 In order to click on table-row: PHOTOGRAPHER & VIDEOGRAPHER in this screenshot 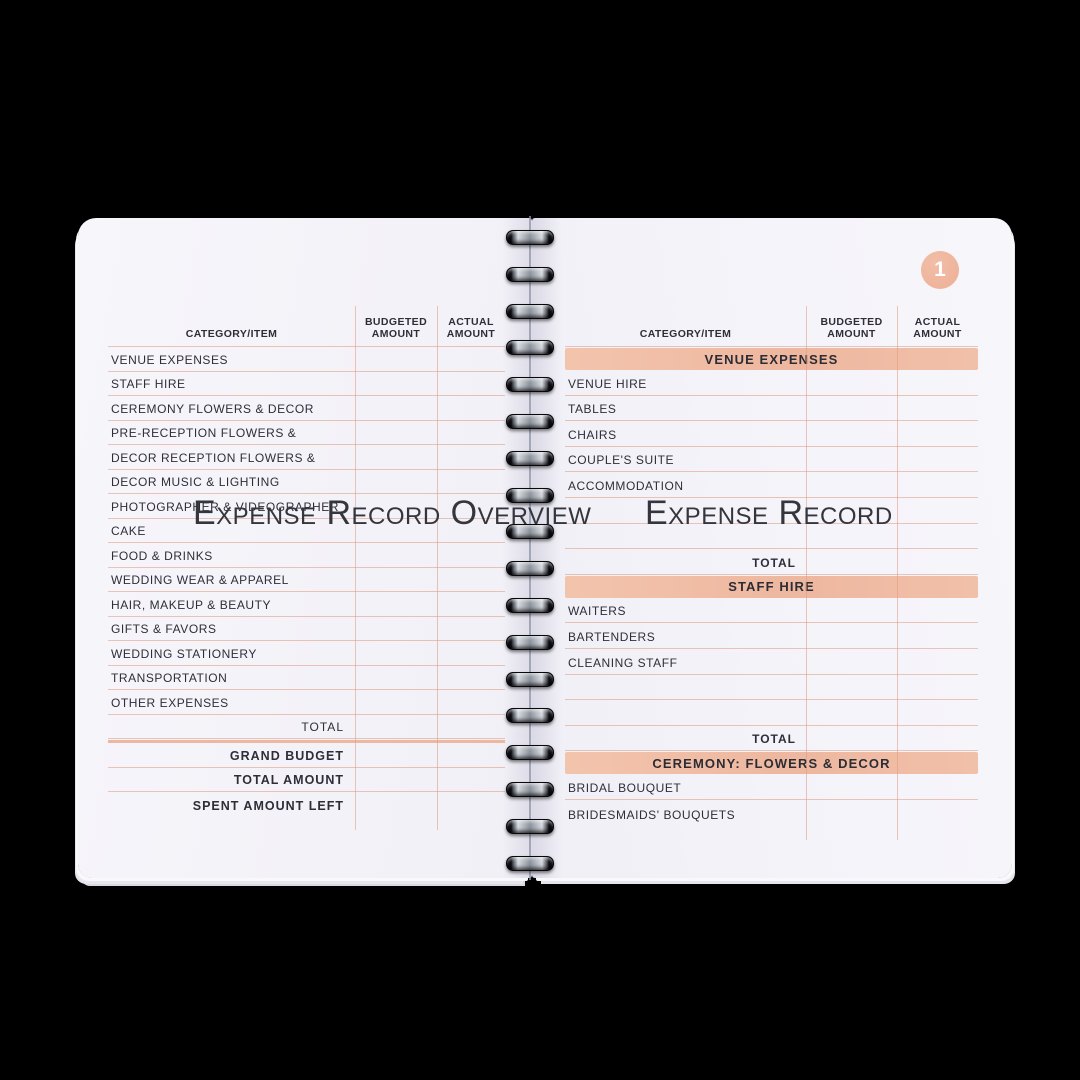, I will do `click(306, 506)`.